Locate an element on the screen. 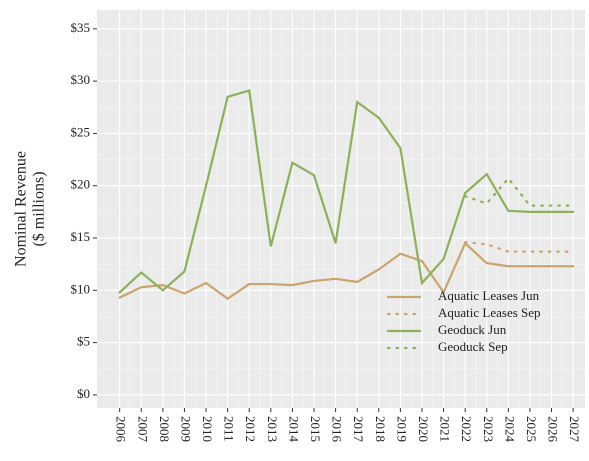  y-axis-title: Nominal Revenue ($ millions) is located at coordinates (30, 209).